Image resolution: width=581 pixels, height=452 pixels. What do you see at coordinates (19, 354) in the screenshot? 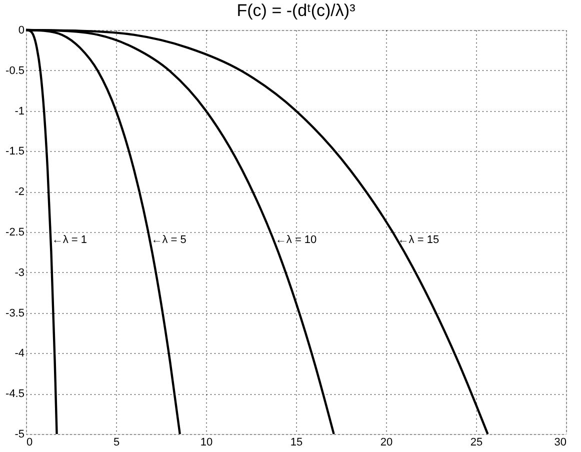
I see `y-tick-label: -4` at bounding box center [19, 354].